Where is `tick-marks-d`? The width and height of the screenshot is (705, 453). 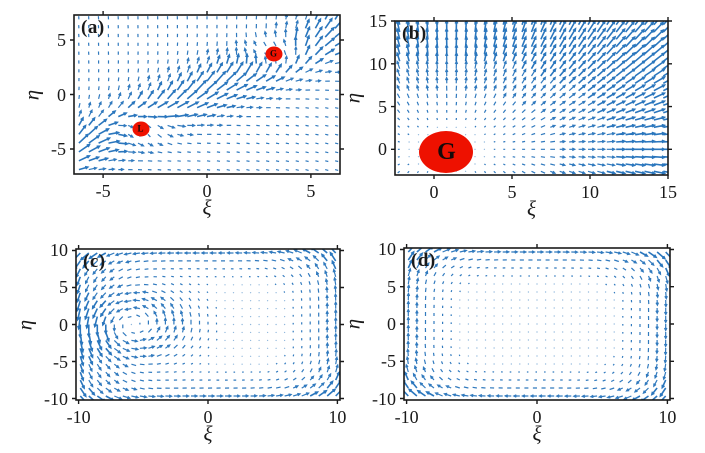
tick-marks-d is located at coordinates (537, 324).